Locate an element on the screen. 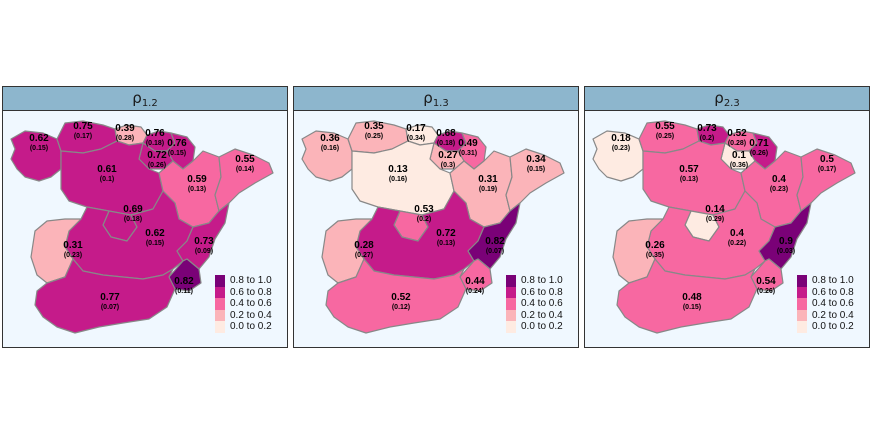  region-value: 0.31 is located at coordinates (73, 245).